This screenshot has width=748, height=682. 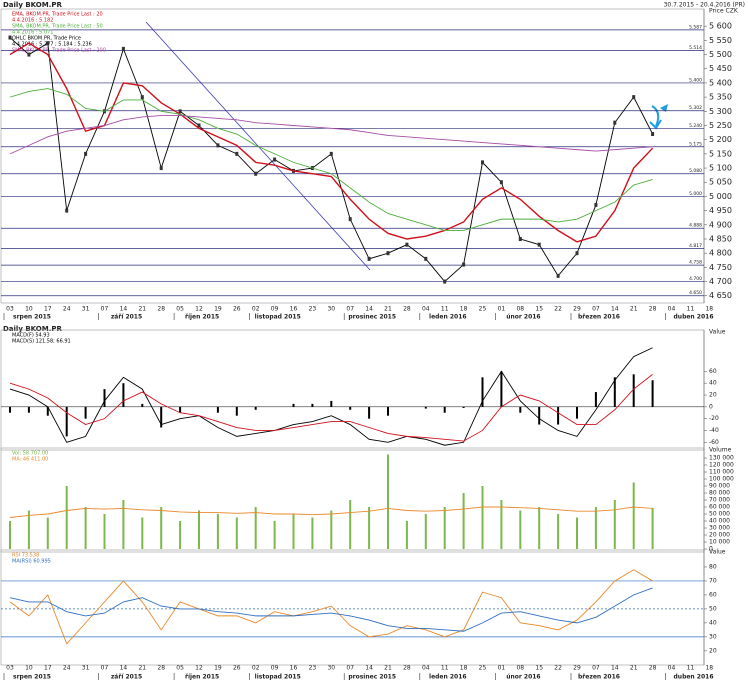 I want to click on x-tick-label: 31, so click(x=86, y=309).